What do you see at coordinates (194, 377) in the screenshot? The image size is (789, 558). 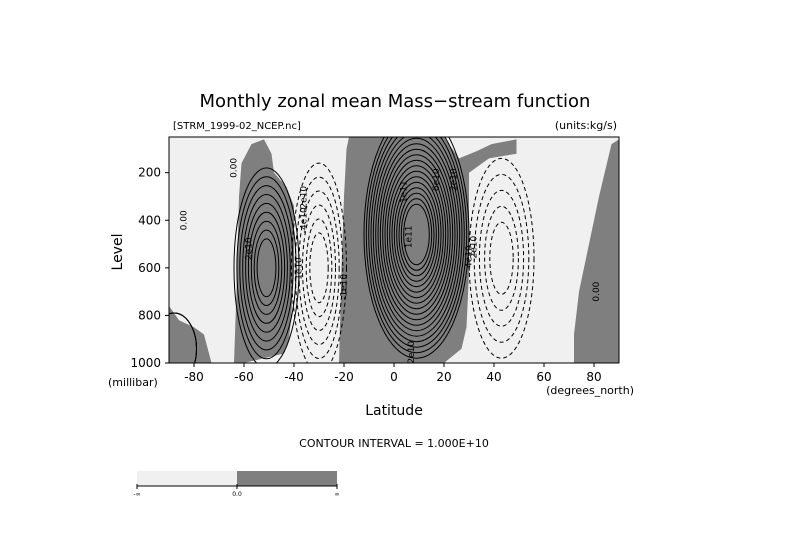 I see `x-tick-label: -80` at bounding box center [194, 377].